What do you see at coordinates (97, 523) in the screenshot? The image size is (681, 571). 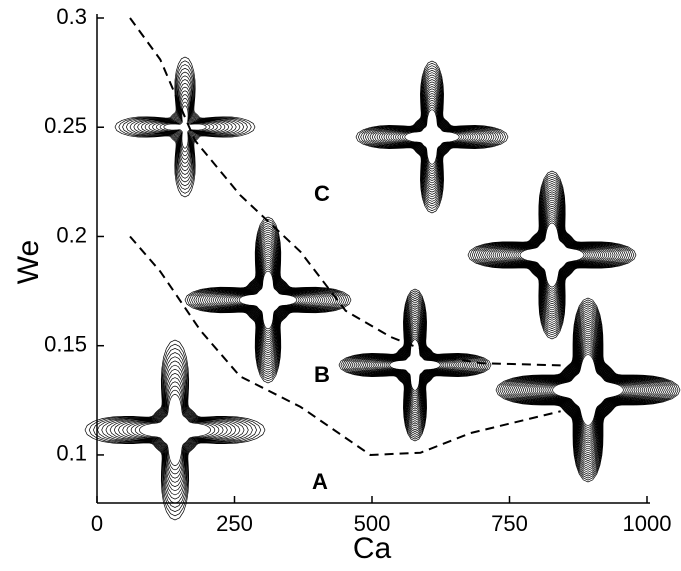 I see `x-tick-label: 0` at bounding box center [97, 523].